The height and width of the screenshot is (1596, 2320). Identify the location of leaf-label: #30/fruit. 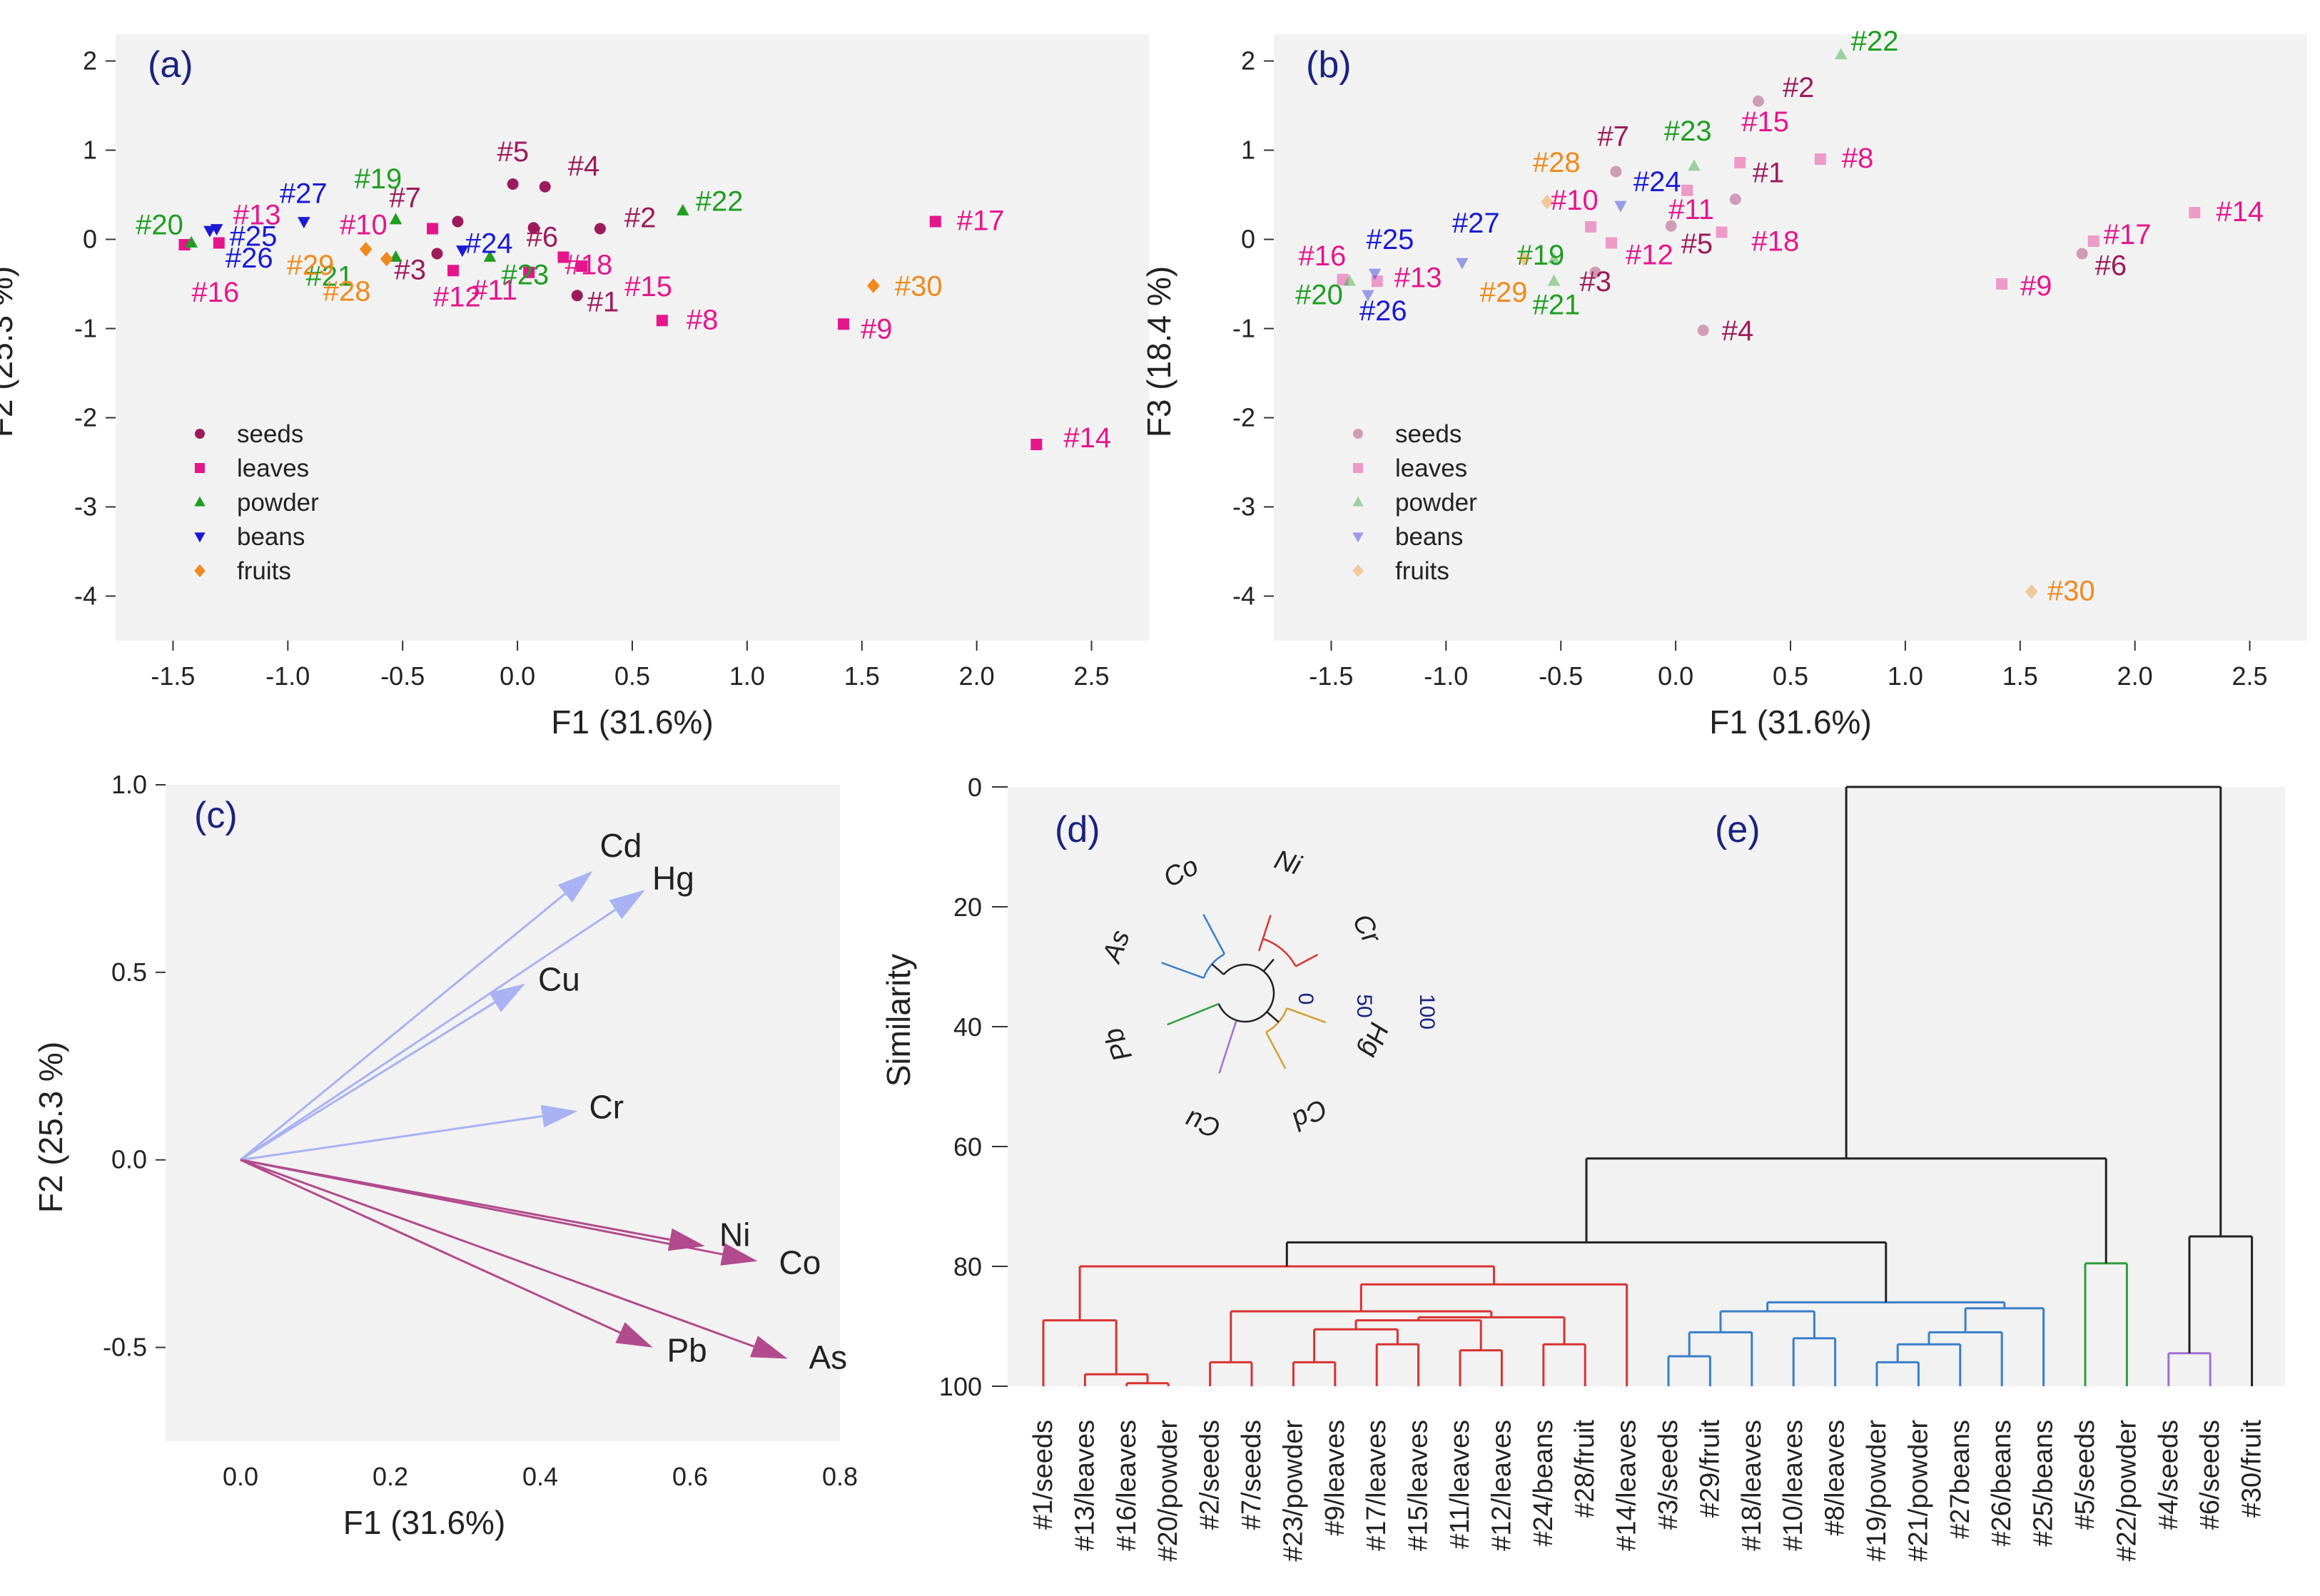
(2252, 1469).